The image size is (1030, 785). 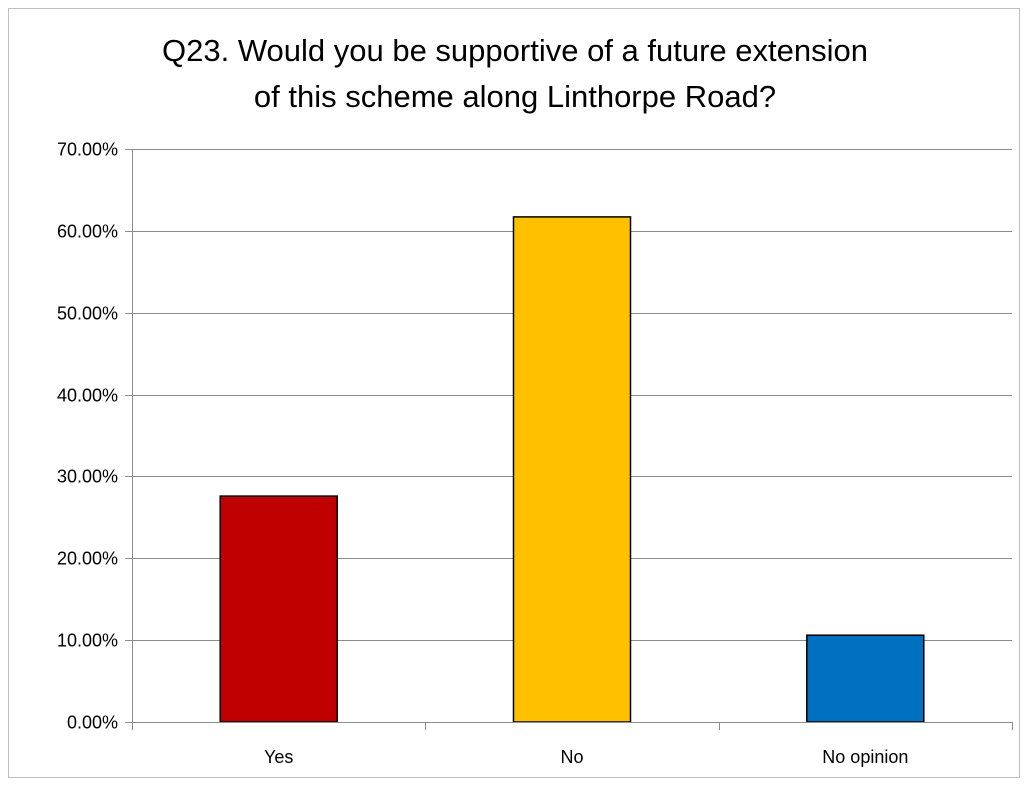 What do you see at coordinates (87, 641) in the screenshot?
I see `y-tick-label: 10.00%` at bounding box center [87, 641].